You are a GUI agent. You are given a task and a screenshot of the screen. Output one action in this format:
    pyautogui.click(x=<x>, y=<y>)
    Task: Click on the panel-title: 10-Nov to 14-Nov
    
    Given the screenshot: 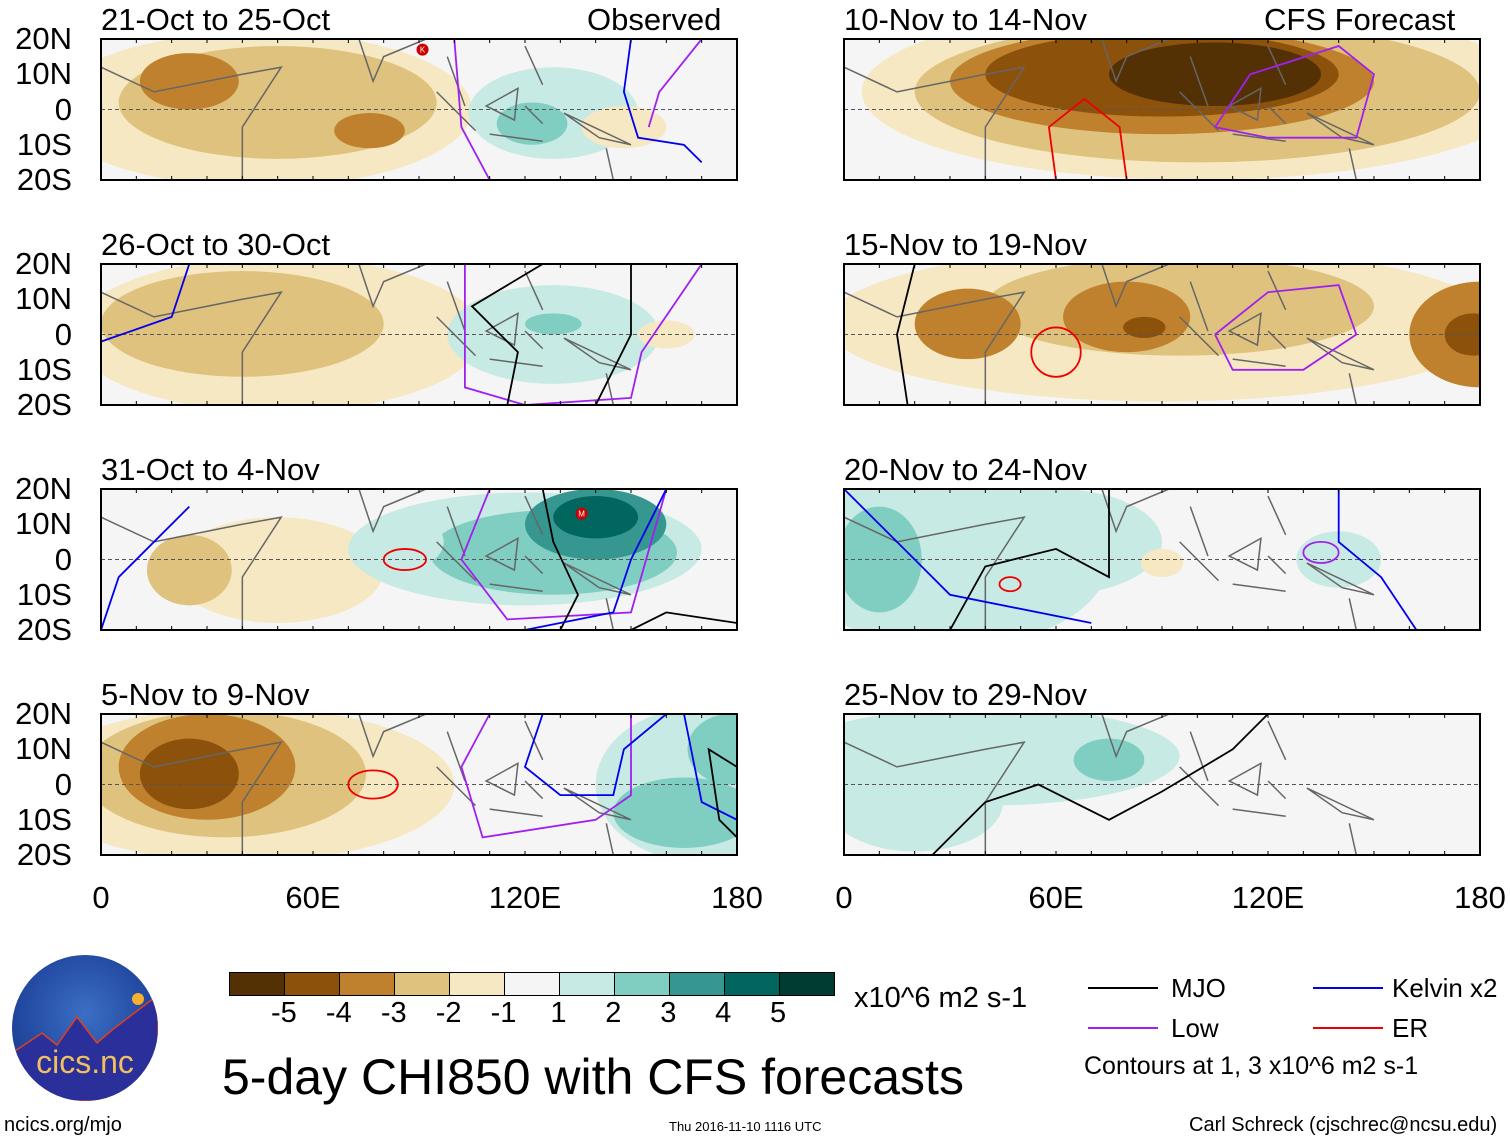 What is the action you would take?
    pyautogui.click(x=965, y=19)
    